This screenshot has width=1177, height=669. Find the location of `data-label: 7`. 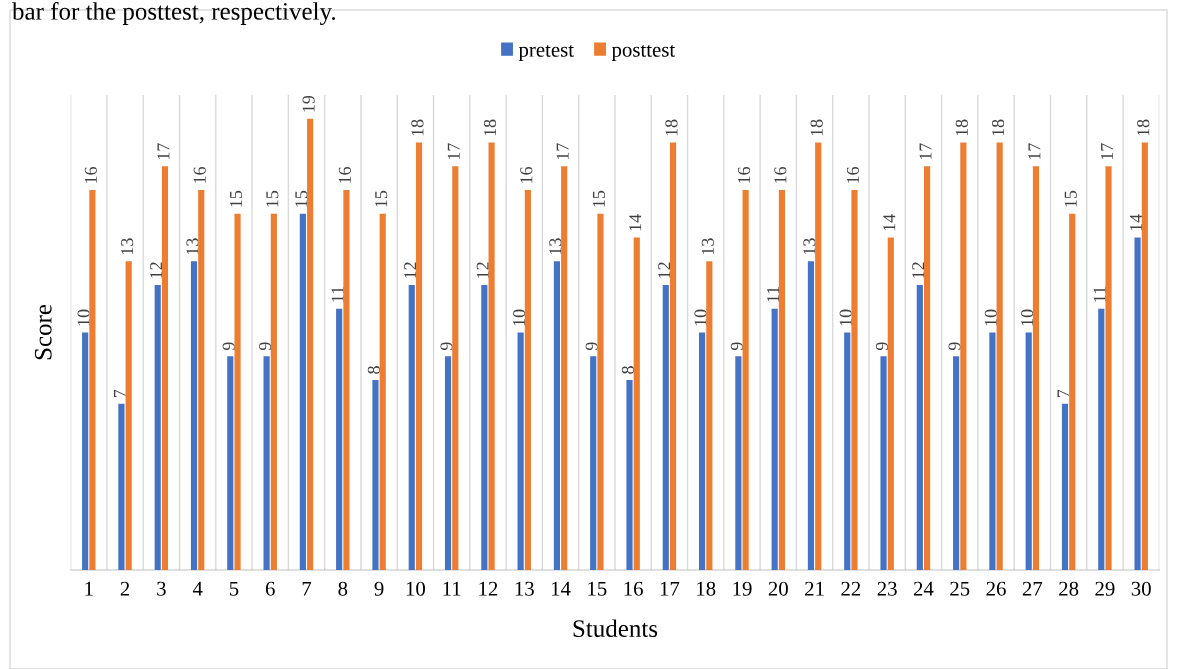

data-label: 7 is located at coordinates (119, 393).